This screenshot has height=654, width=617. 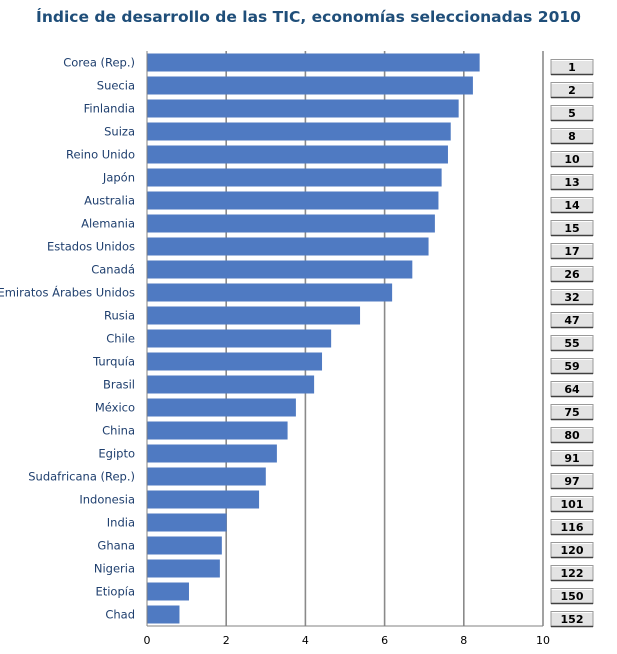 What do you see at coordinates (81, 477) in the screenshot?
I see `category-label: Sudafricana (Rep.)` at bounding box center [81, 477].